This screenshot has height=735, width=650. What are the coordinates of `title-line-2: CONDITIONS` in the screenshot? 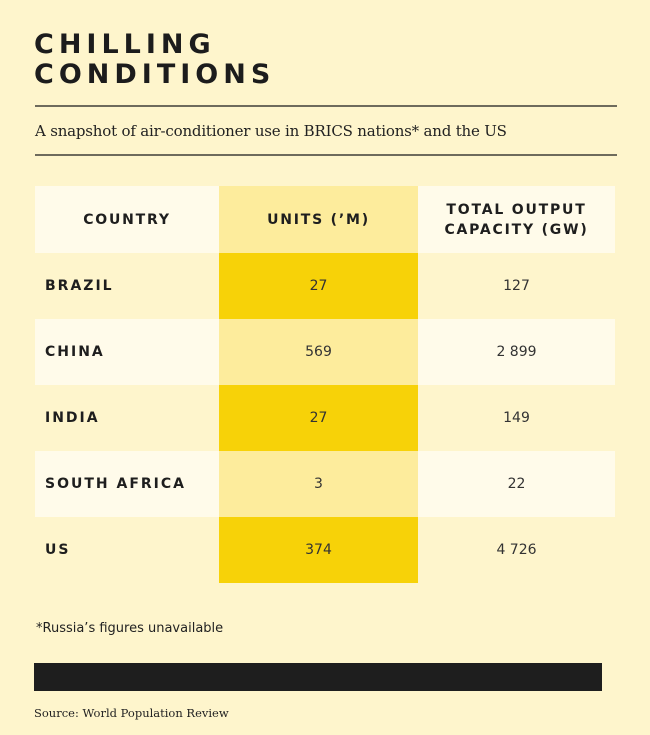 It's located at (155, 74).